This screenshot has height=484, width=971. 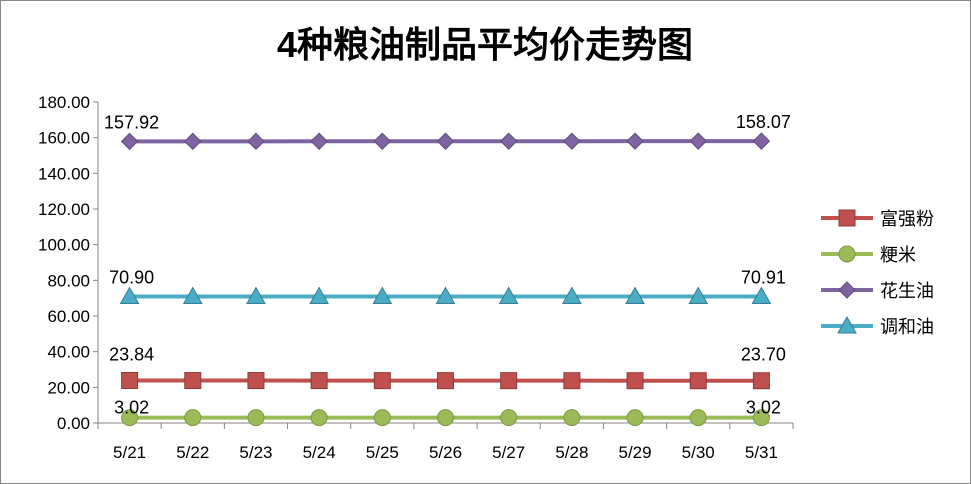 I want to click on legend-label: 富强粉, so click(x=907, y=219).